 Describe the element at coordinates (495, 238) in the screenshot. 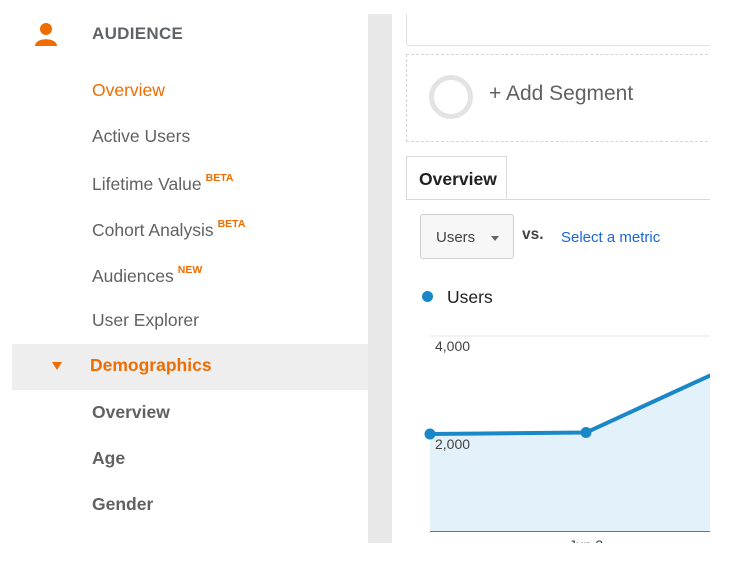

I see `dropdown-arrow-icon` at that location.